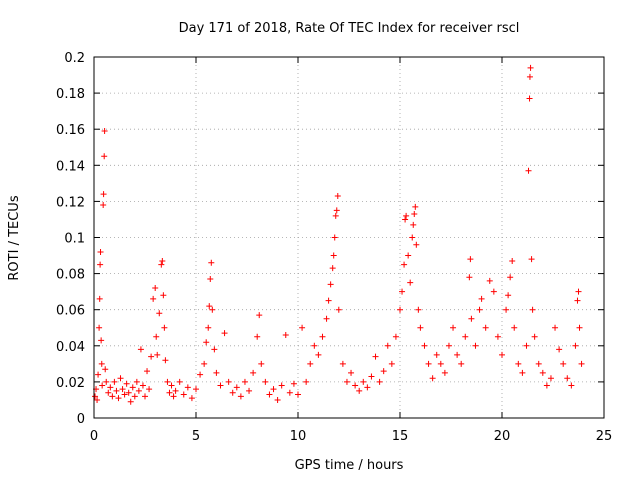  Describe the element at coordinates (604, 436) in the screenshot. I see `x-tick-label: 25` at that location.